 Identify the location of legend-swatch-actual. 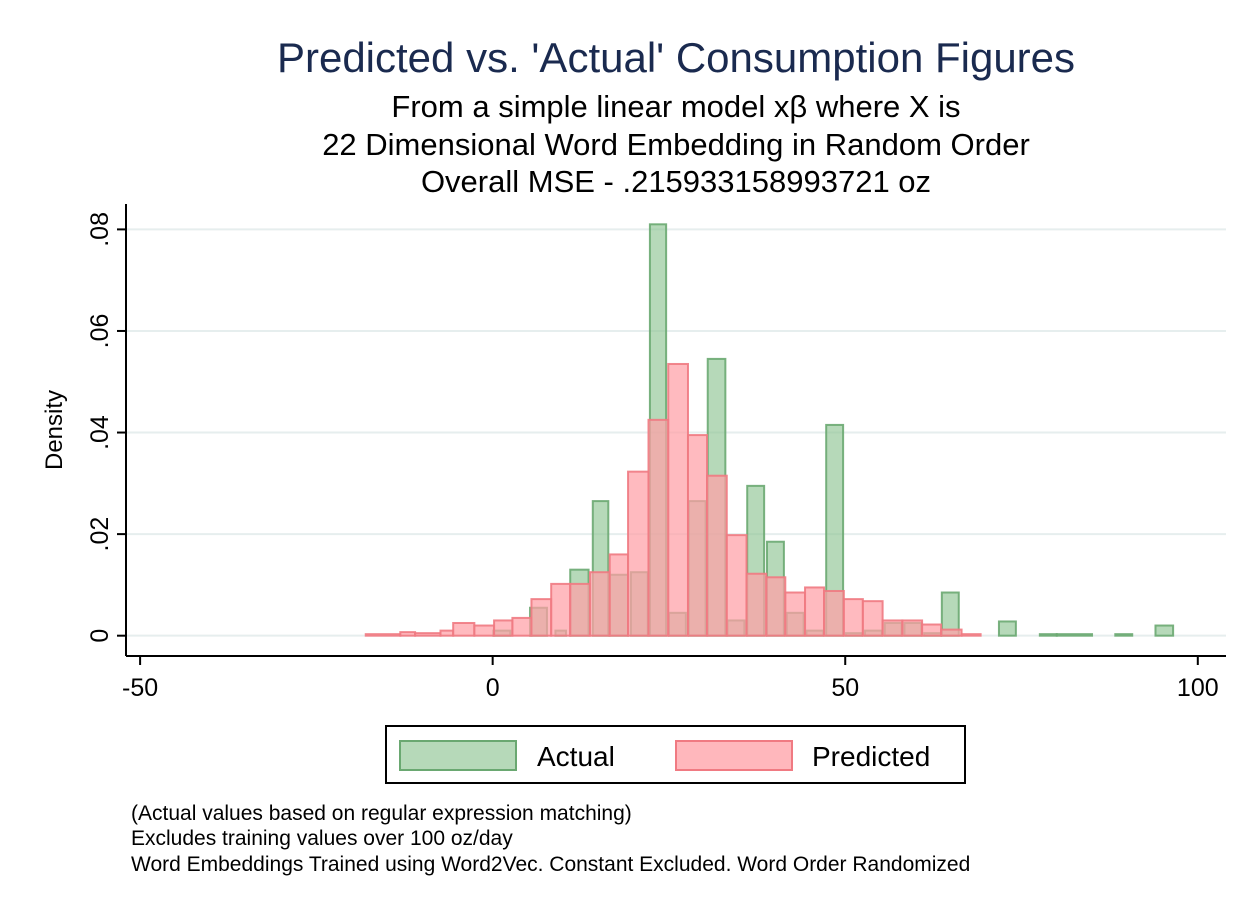
(458, 755).